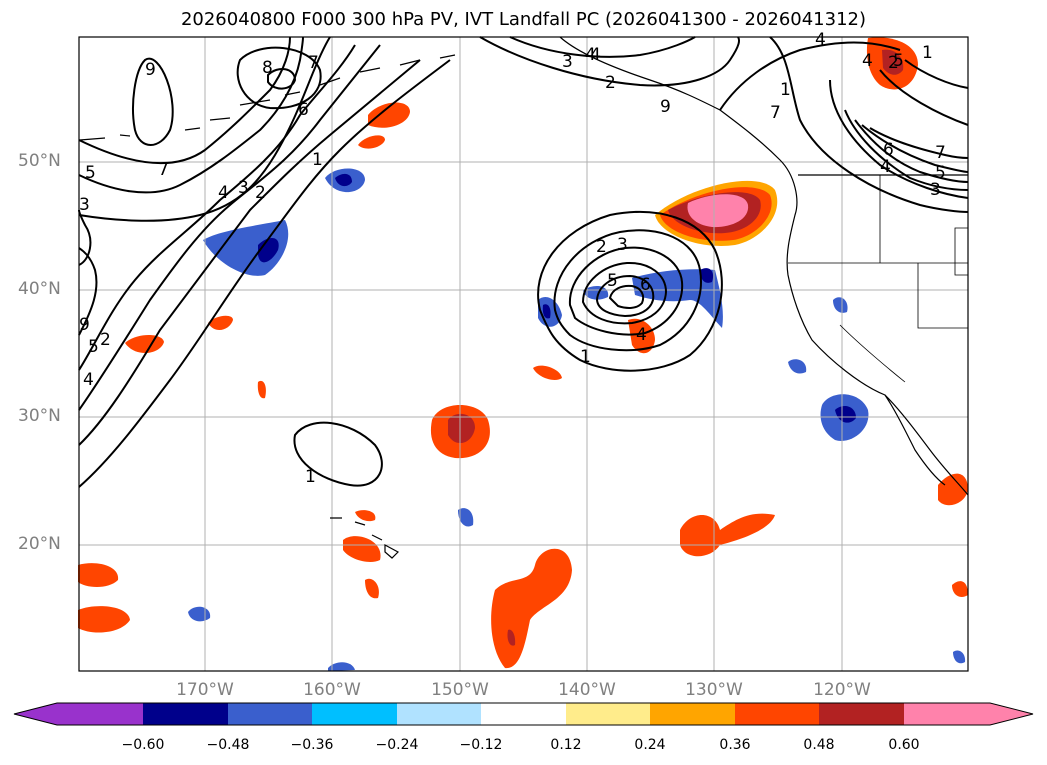  I want to click on colorbar-tick: 0.12, so click(566, 745).